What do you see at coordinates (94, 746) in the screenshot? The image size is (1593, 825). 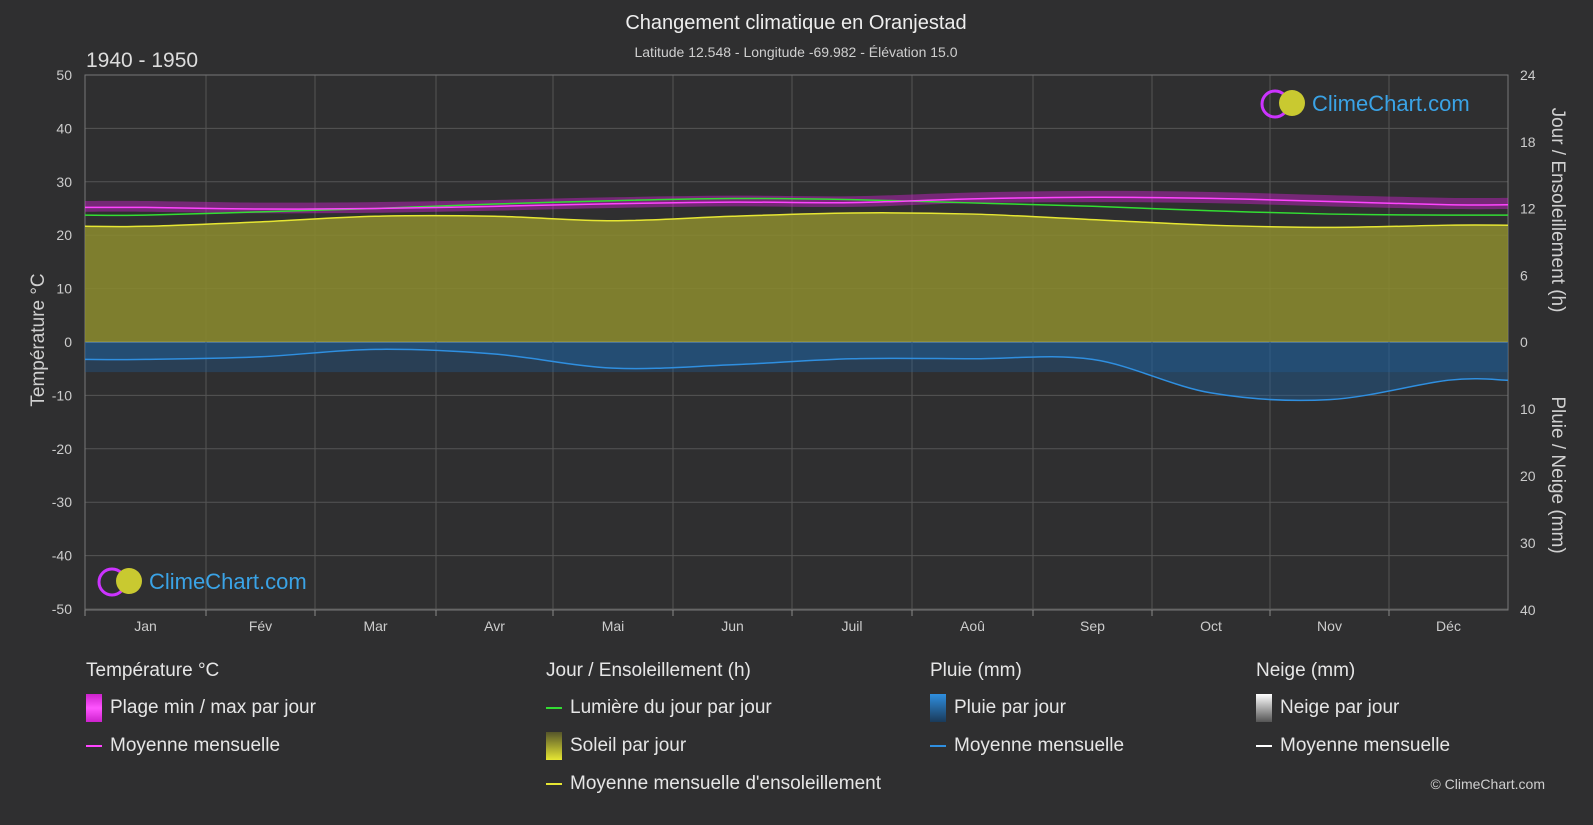 I see `temp-mean-swatch` at bounding box center [94, 746].